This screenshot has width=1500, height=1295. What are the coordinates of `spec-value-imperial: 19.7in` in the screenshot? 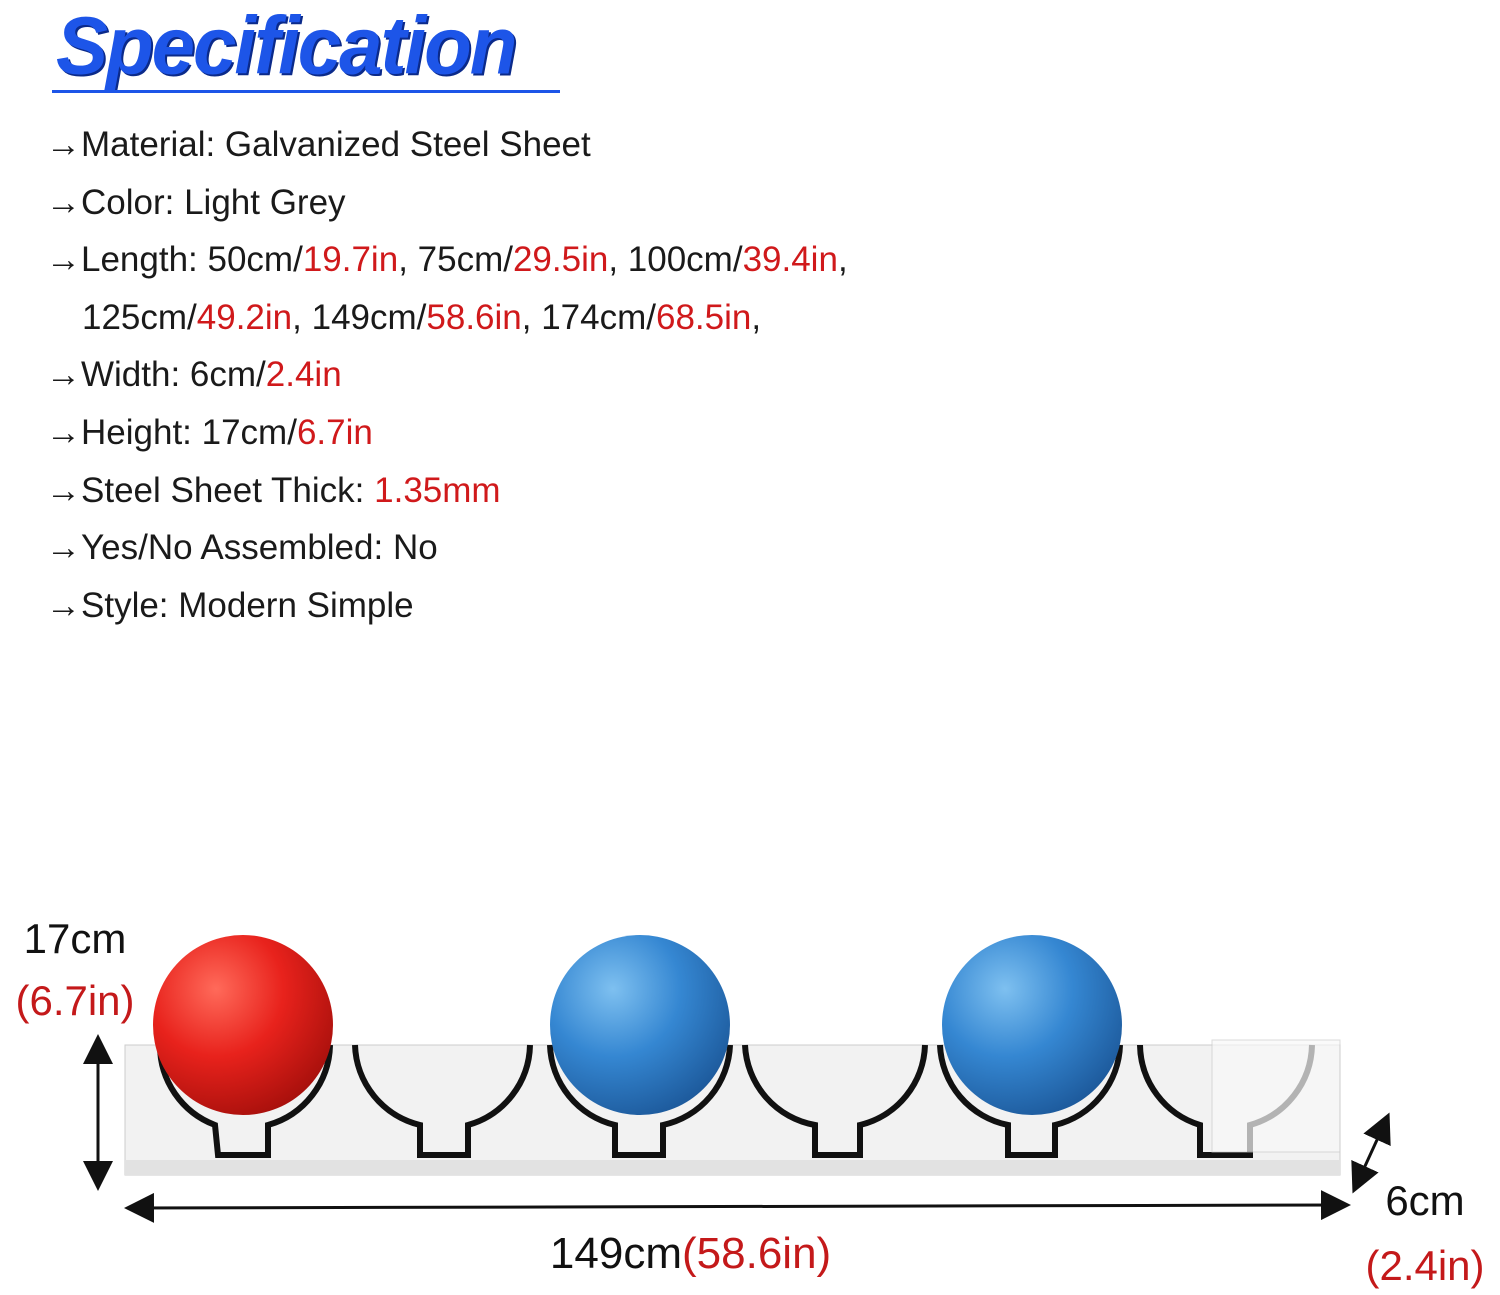 It's located at (350, 260).